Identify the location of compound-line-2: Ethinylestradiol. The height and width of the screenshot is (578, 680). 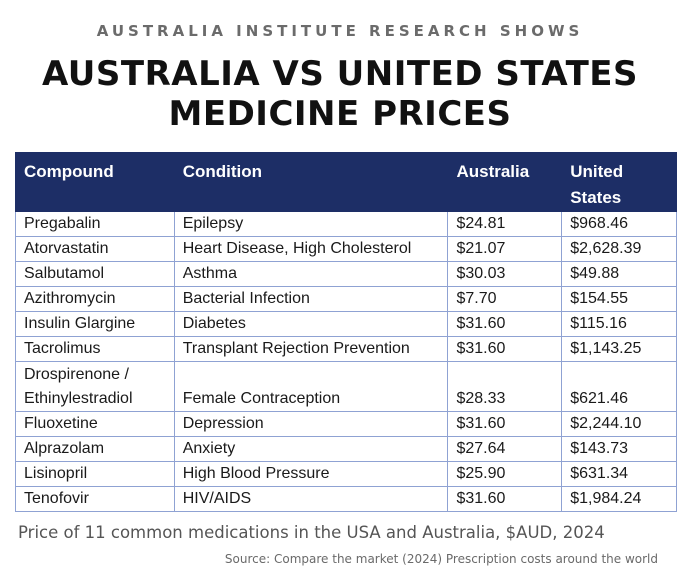
(78, 398).